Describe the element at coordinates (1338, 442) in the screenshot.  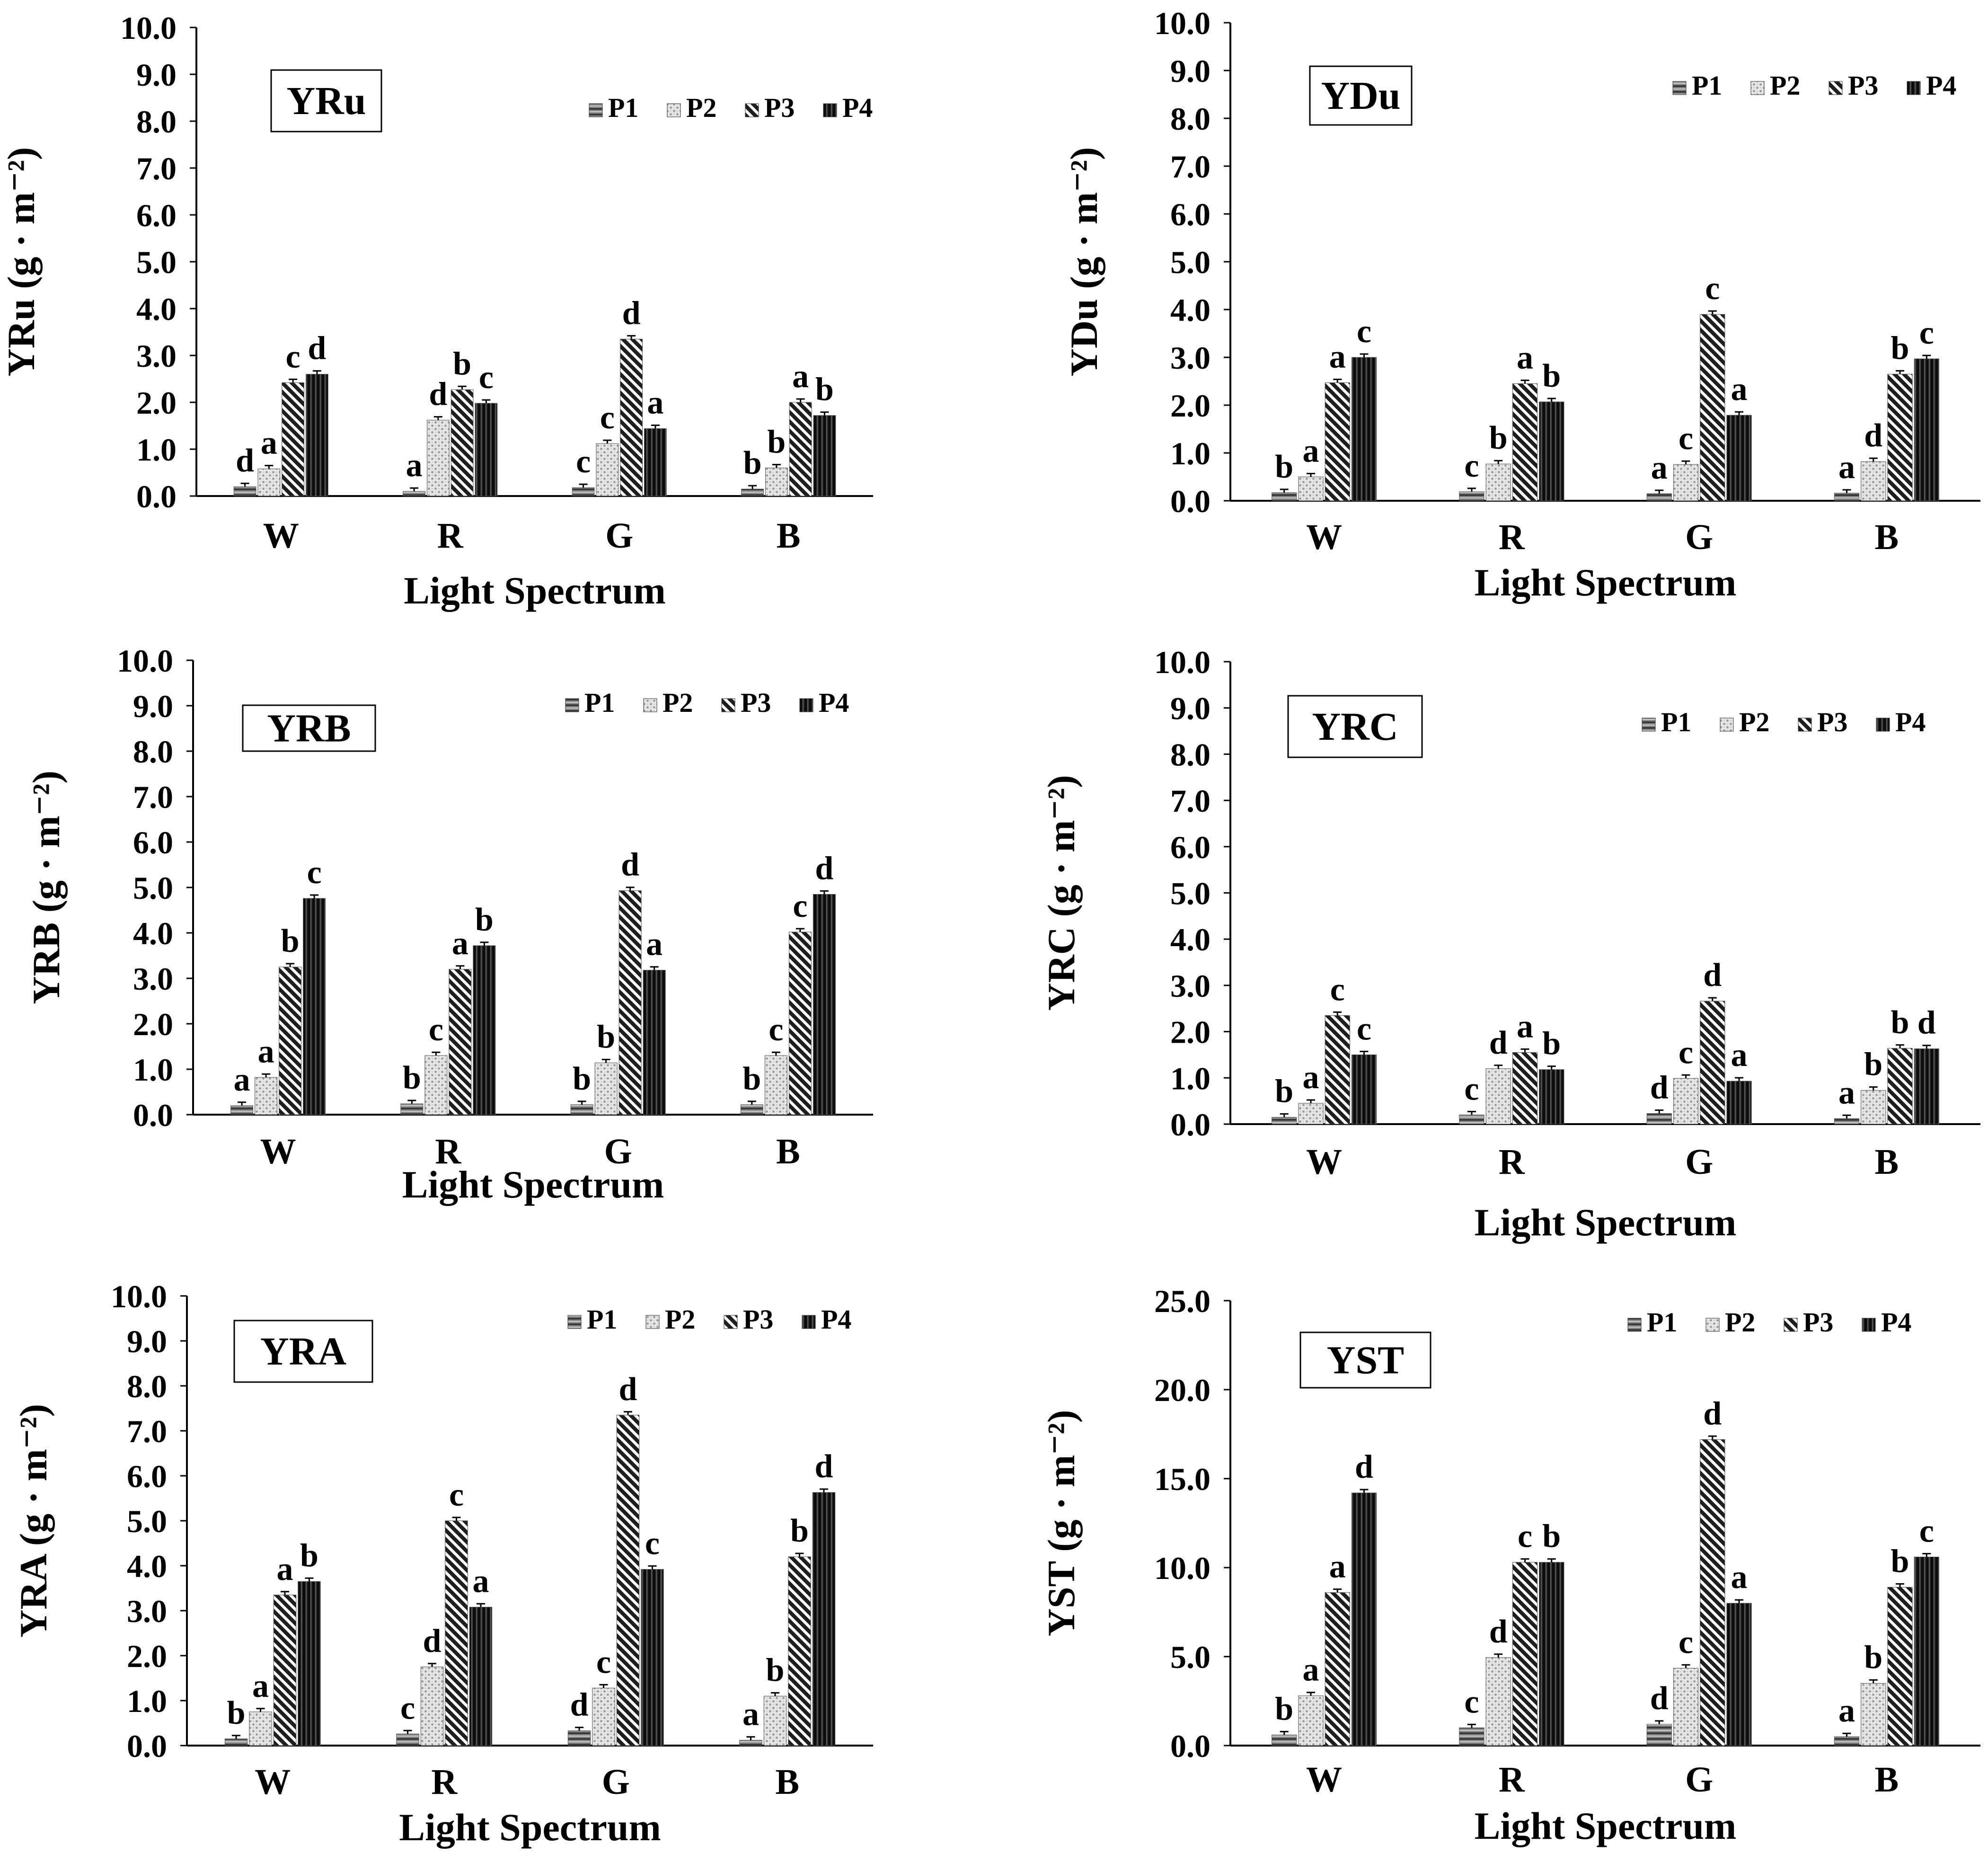
I see `bar-p3-w` at that location.